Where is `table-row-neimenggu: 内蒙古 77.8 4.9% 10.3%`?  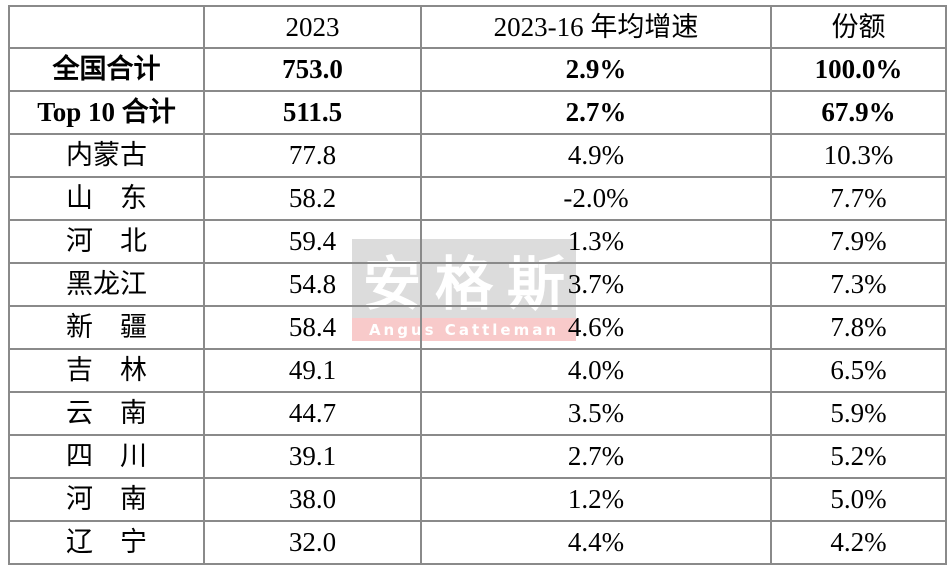 table-row-neimenggu: 内蒙古 77.8 4.9% 10.3% is located at coordinates (477, 155).